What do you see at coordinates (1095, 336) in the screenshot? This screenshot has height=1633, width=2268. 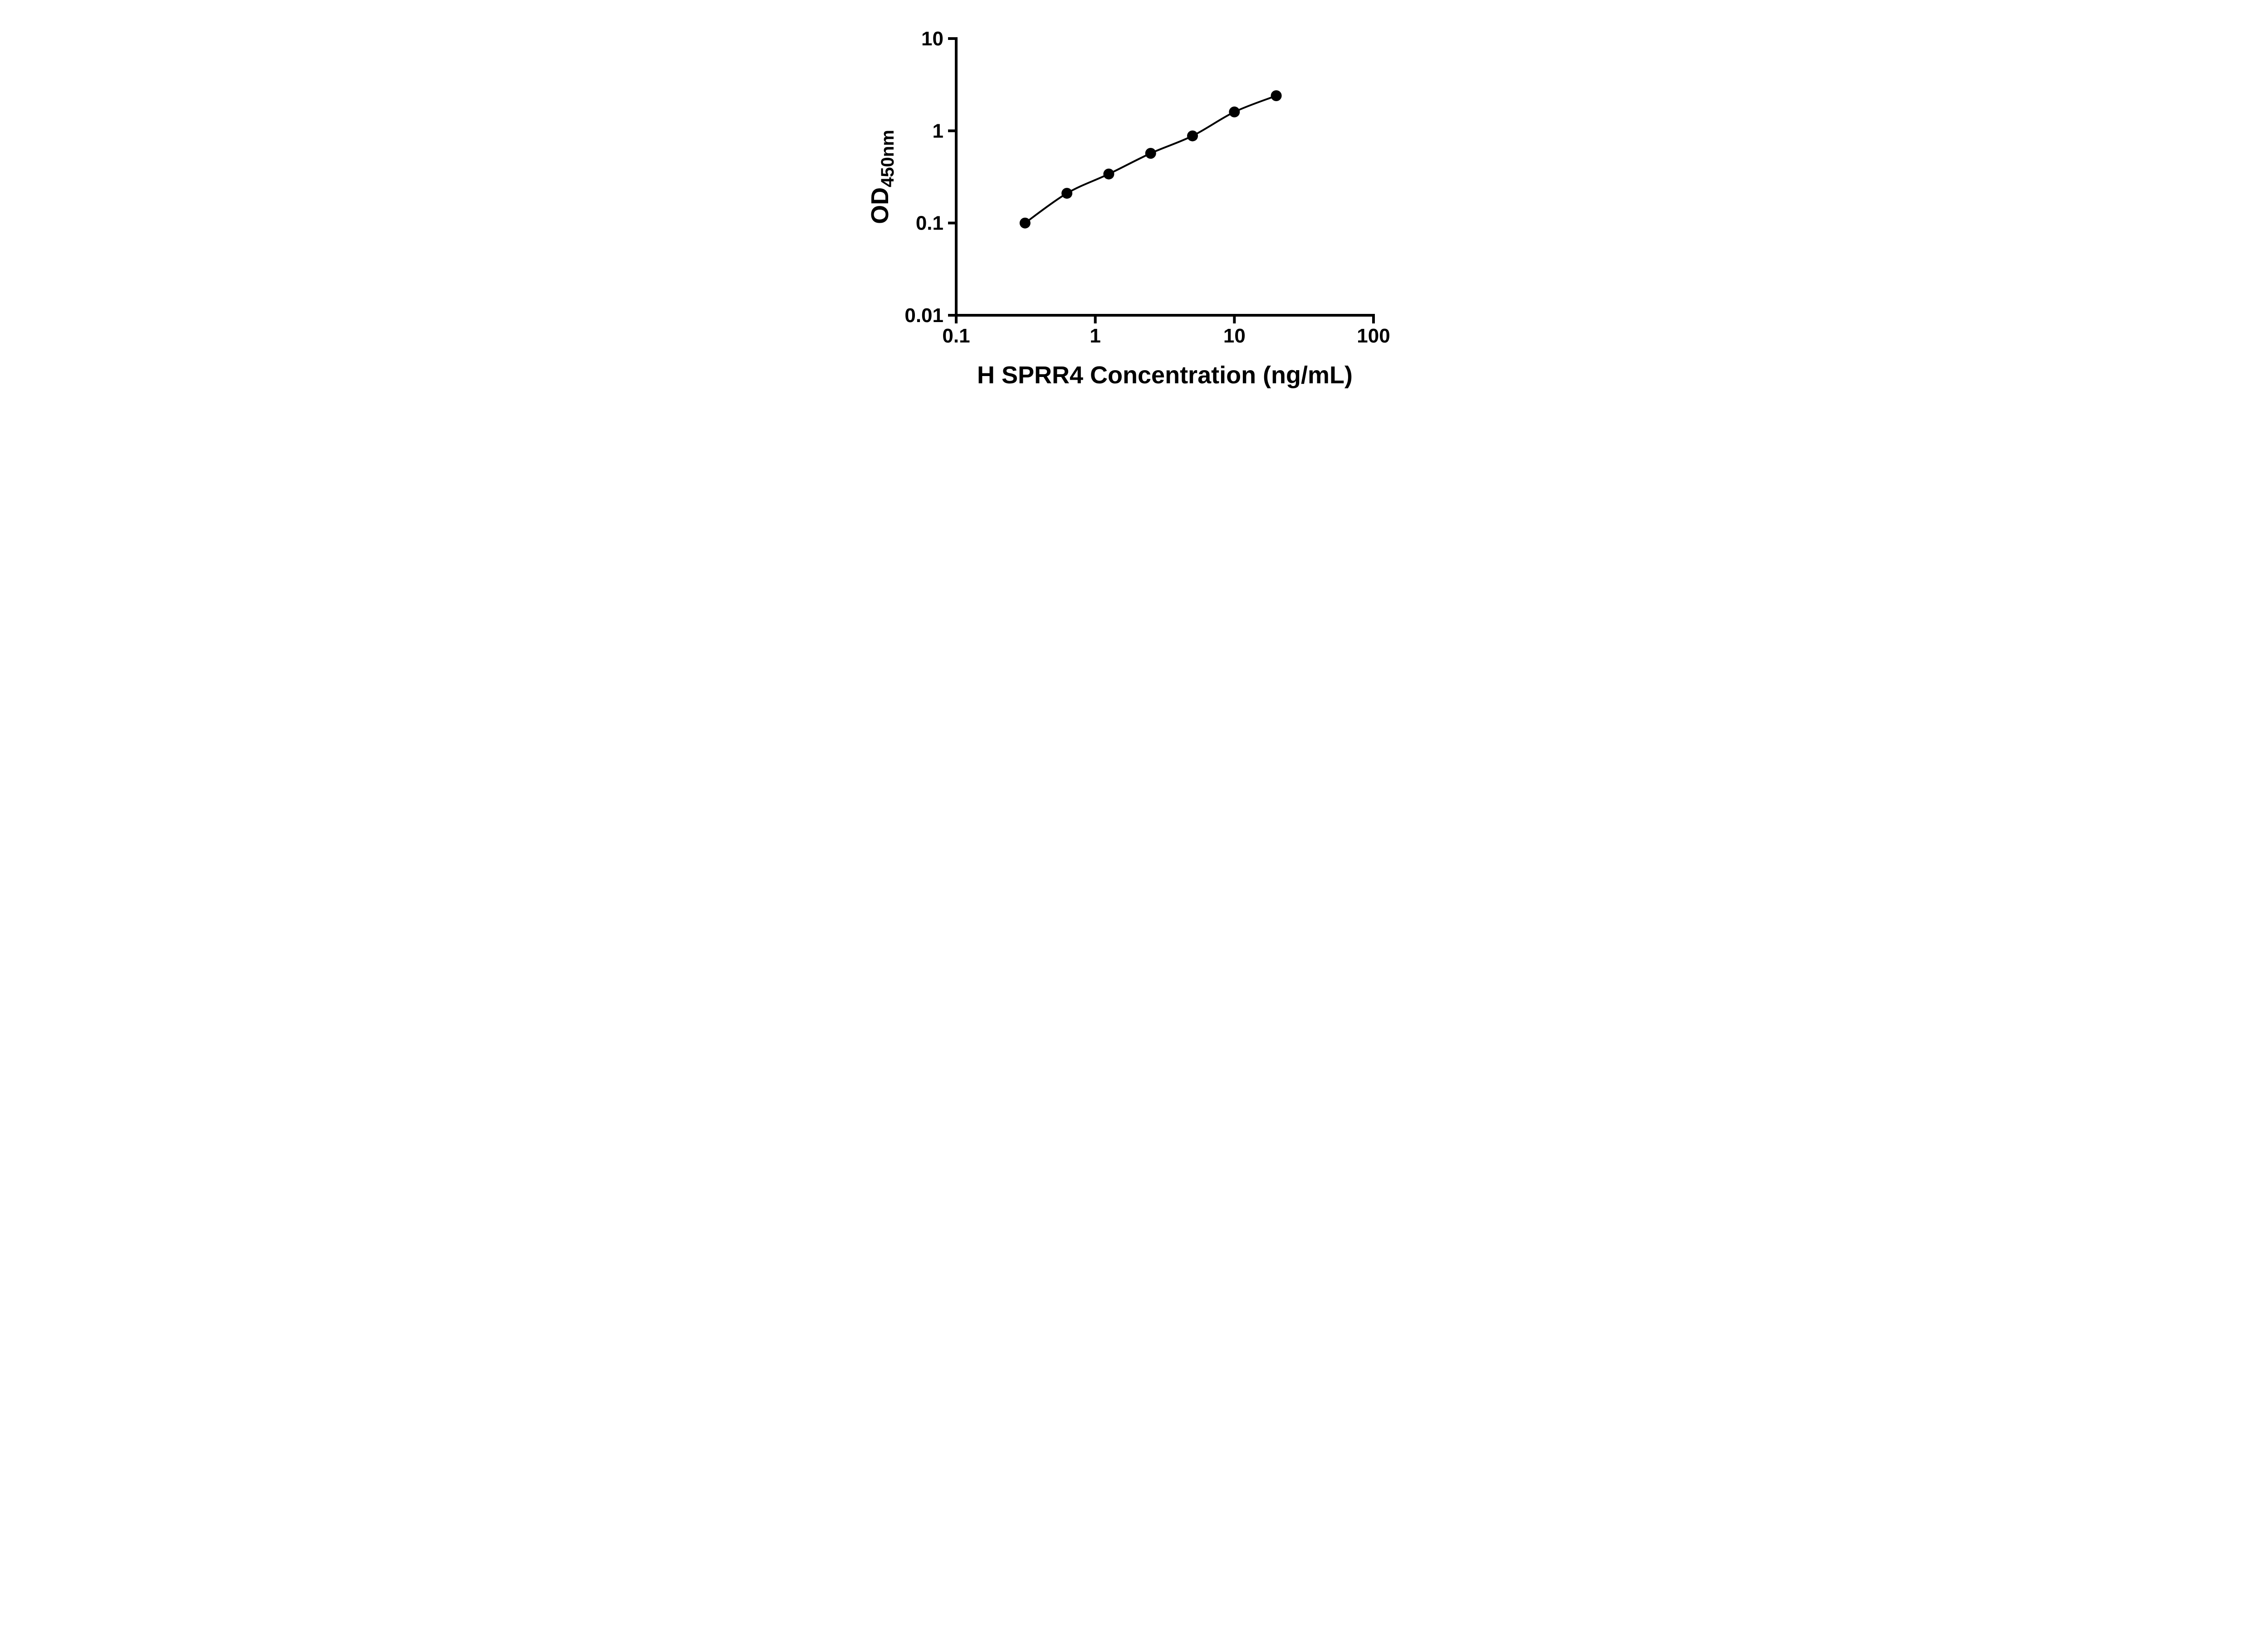 I see `x-tick-label: 1` at bounding box center [1095, 336].